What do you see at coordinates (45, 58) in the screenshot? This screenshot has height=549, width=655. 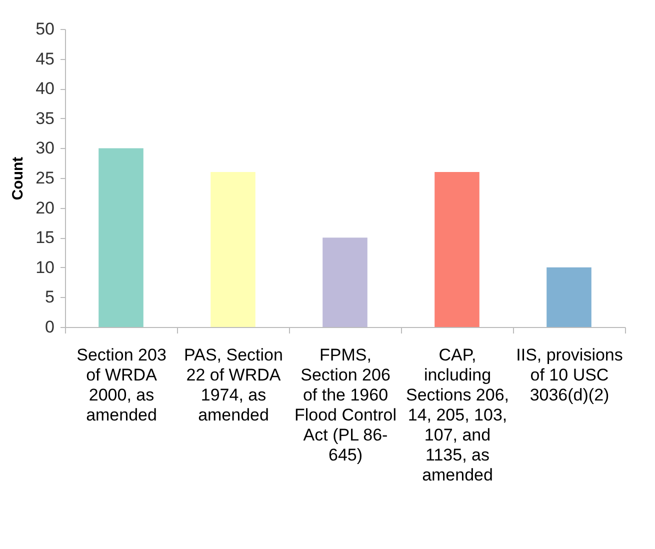 I see `y-tick-label: 45` at bounding box center [45, 58].